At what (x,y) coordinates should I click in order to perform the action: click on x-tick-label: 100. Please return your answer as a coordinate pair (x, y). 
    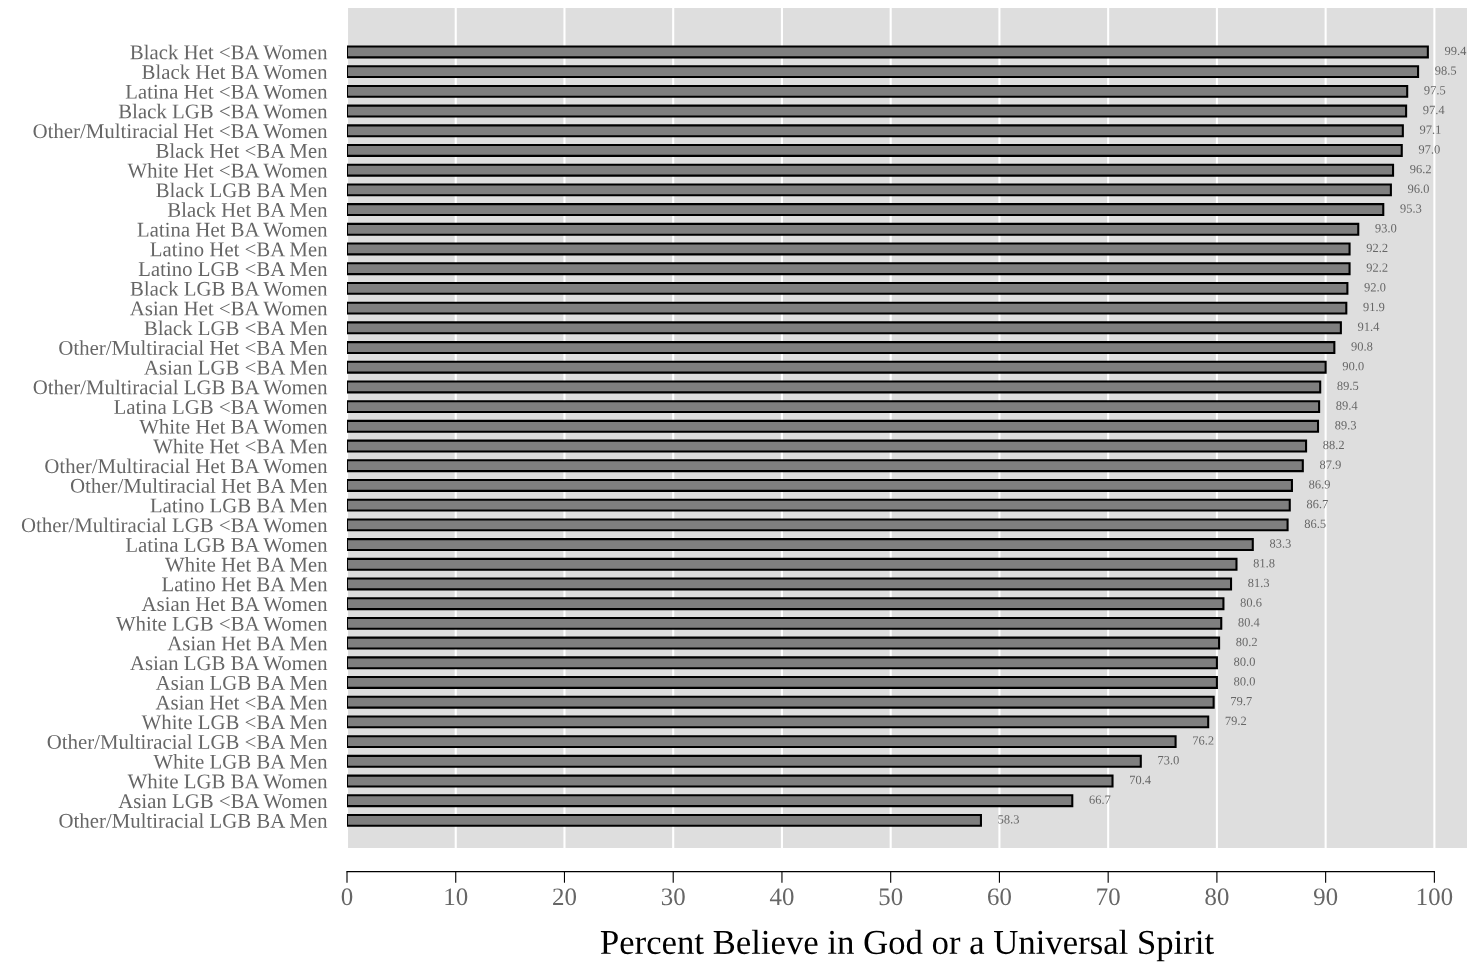
    Looking at the image, I should click on (1435, 897).